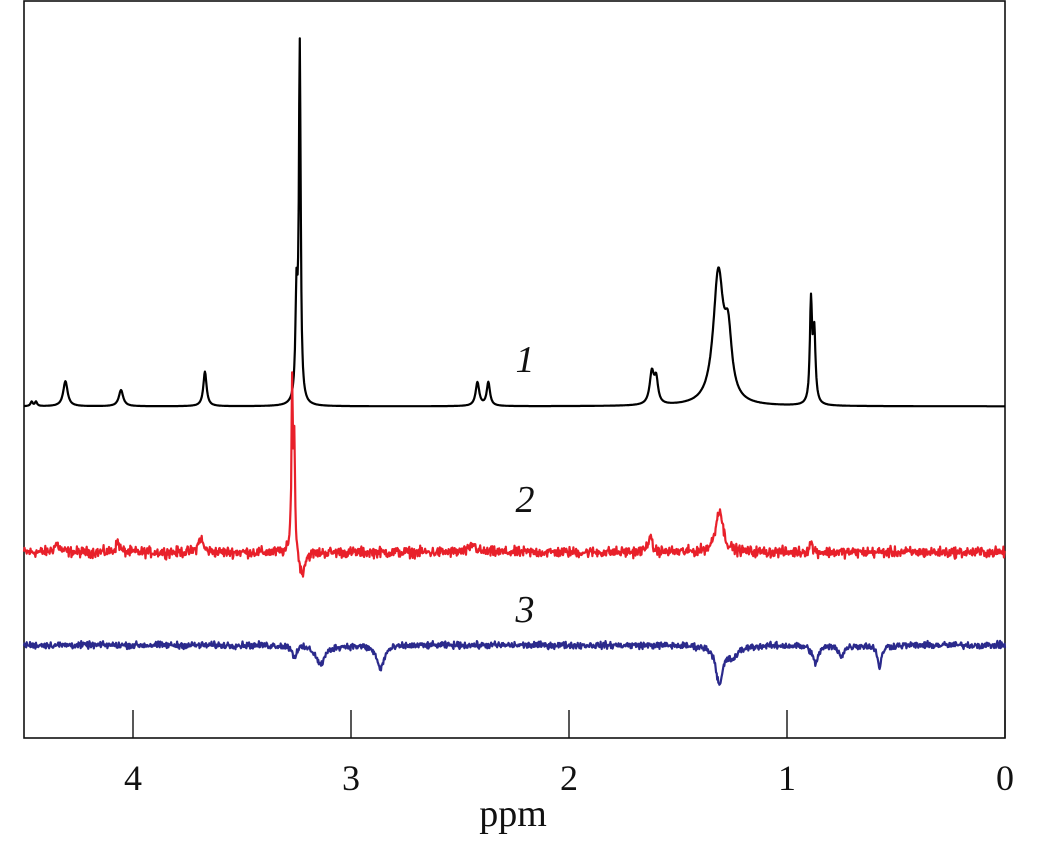 The image size is (1041, 847). What do you see at coordinates (351, 778) in the screenshot?
I see `x-tick-label: 3` at bounding box center [351, 778].